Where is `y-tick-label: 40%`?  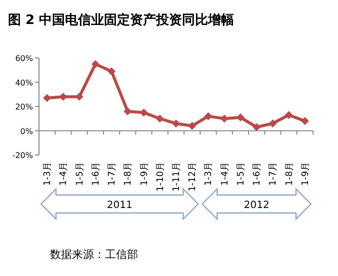
y-tick-label: 40% is located at coordinates (24, 83).